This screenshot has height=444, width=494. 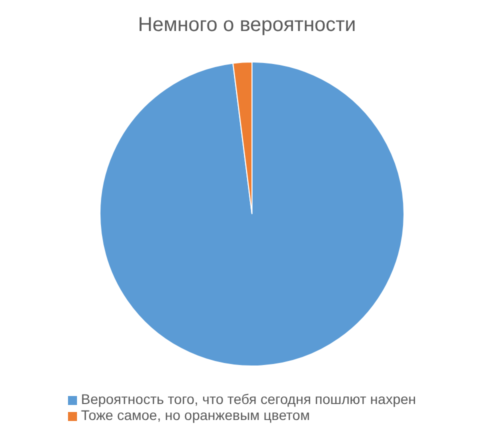 I want to click on chart-title: Немного о вероятности, so click(x=247, y=25).